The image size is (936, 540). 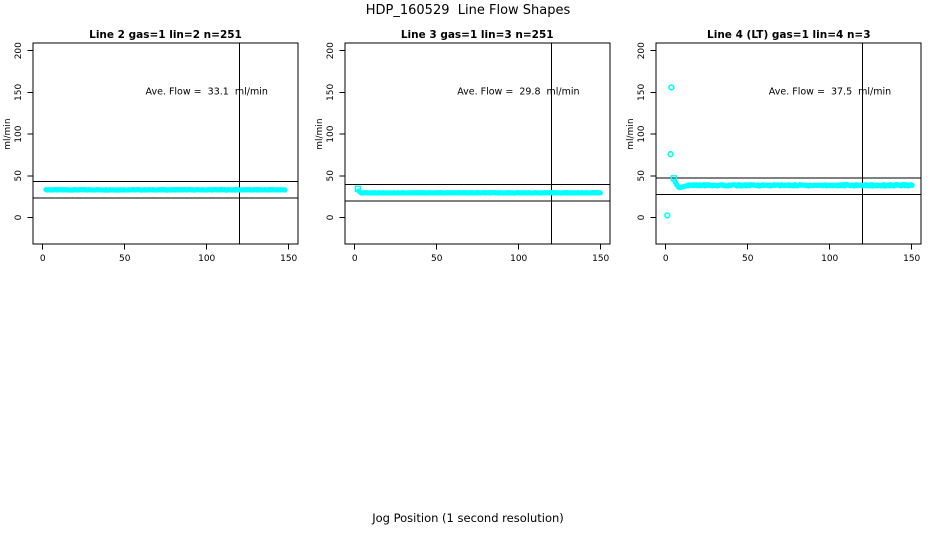 I want to click on plot-area-line-2: 0 50 100 150 200 ml/min 0 50 100 150, so click(x=156, y=150).